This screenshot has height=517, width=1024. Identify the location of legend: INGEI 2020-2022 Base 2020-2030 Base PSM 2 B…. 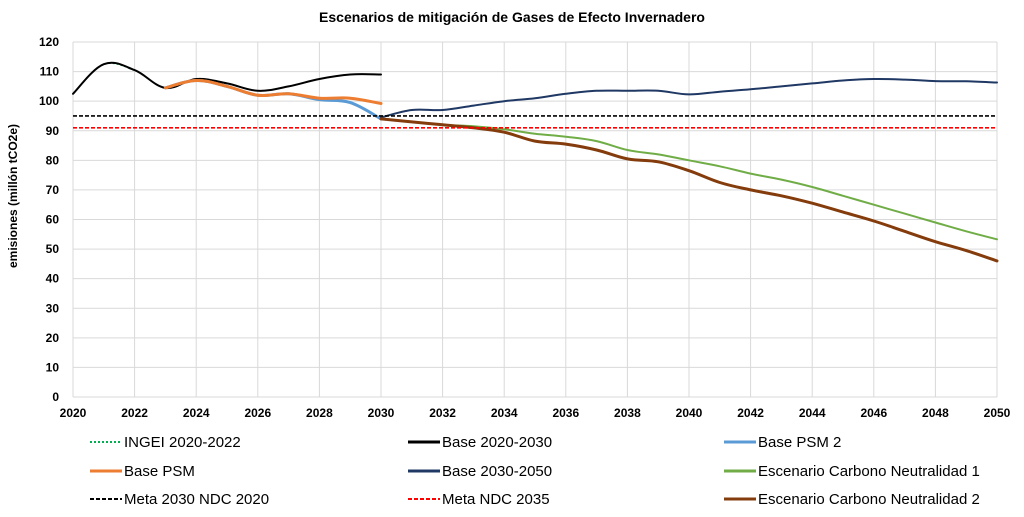
(535, 471).